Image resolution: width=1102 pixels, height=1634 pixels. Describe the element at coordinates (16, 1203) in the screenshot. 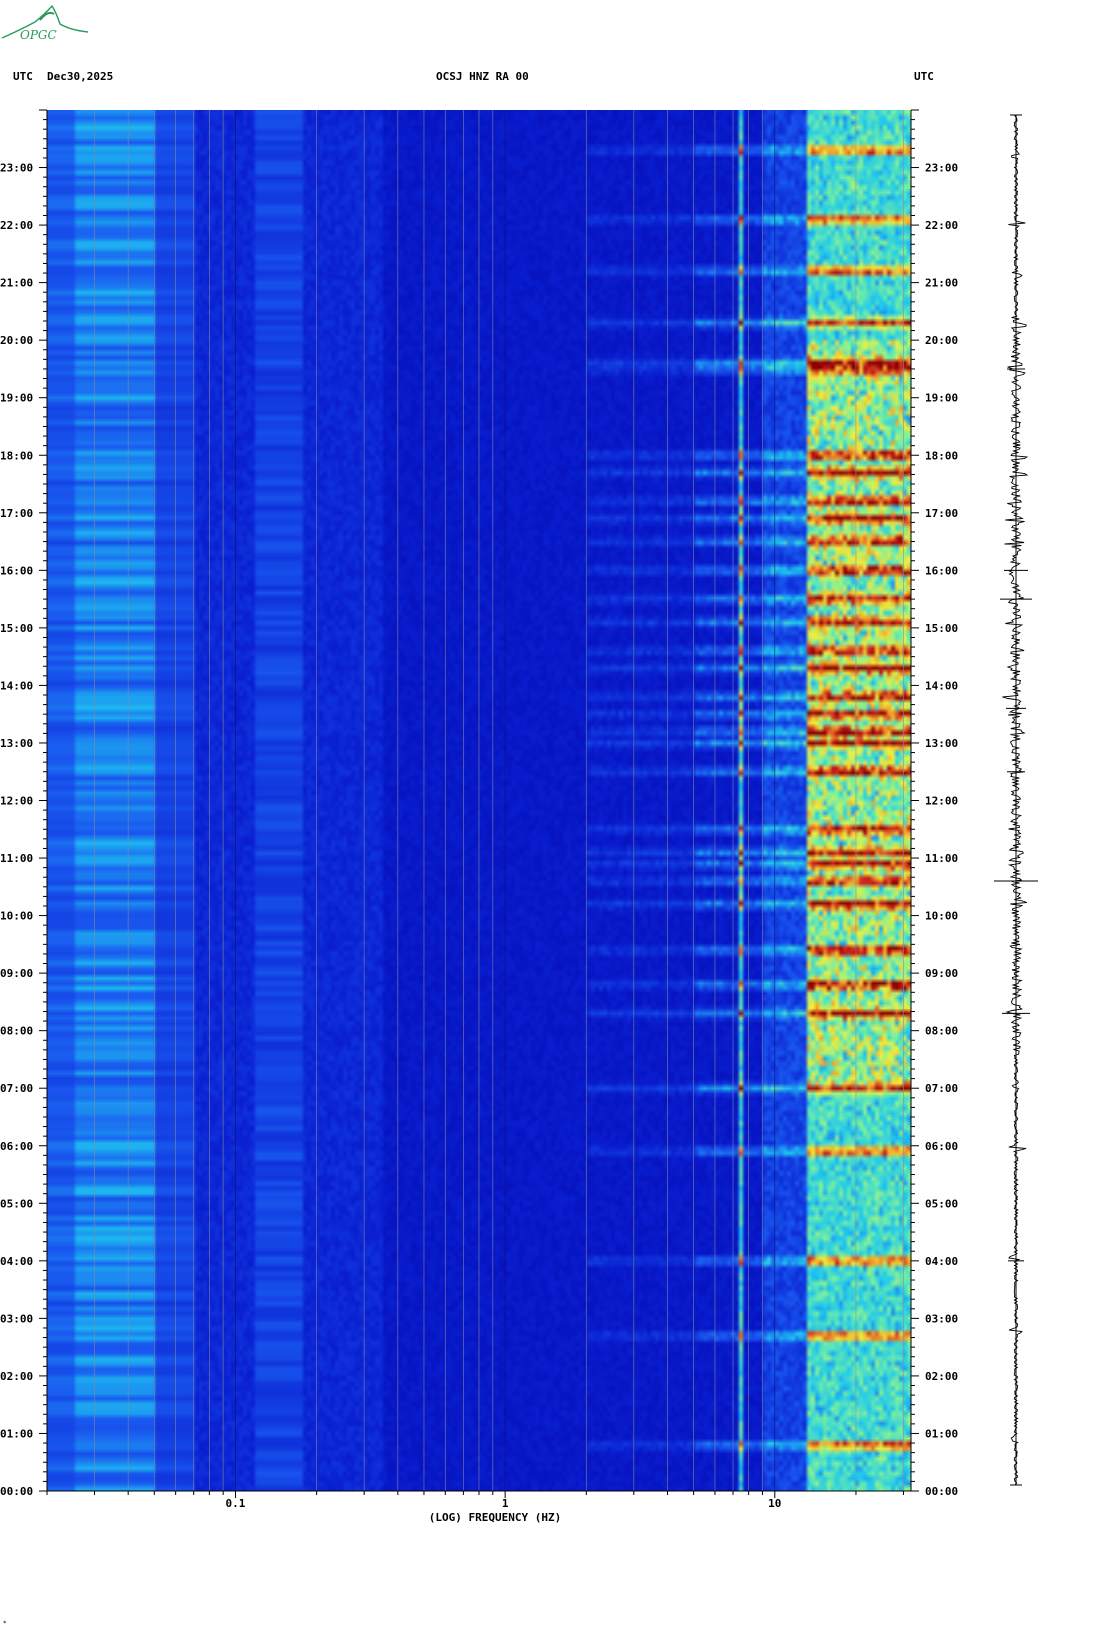

I see `y-tick-label-left: 05:00` at that location.